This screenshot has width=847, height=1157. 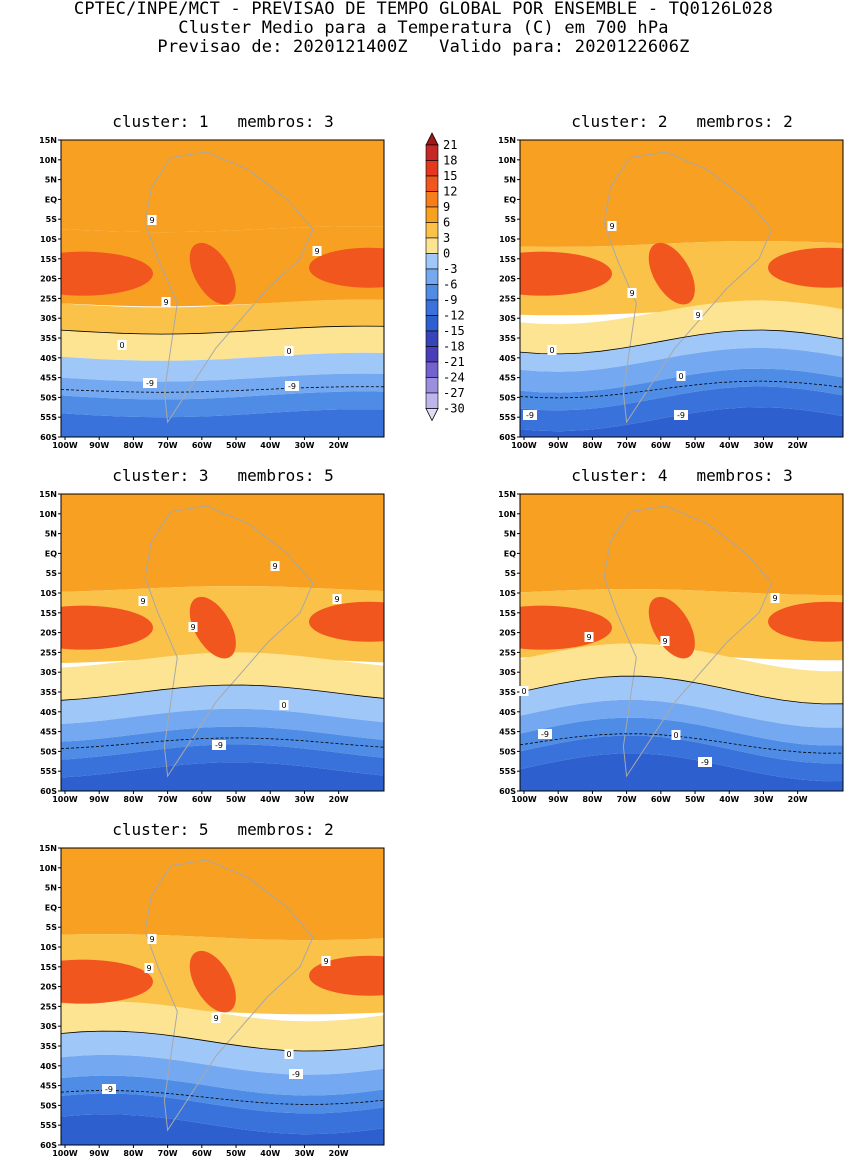 What do you see at coordinates (450, 300) in the screenshot?
I see `colorbar-label: -9` at bounding box center [450, 300].